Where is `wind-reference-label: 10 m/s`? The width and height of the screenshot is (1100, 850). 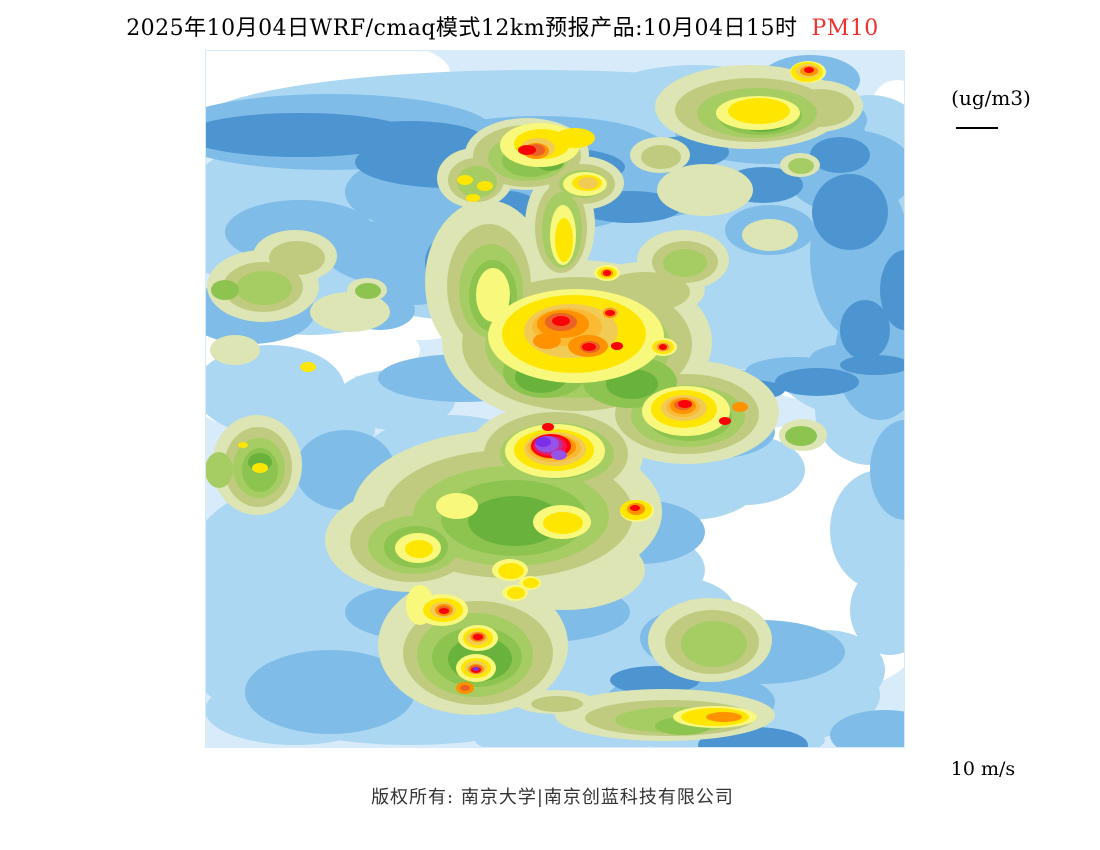 wind-reference-label: 10 m/s is located at coordinates (983, 769).